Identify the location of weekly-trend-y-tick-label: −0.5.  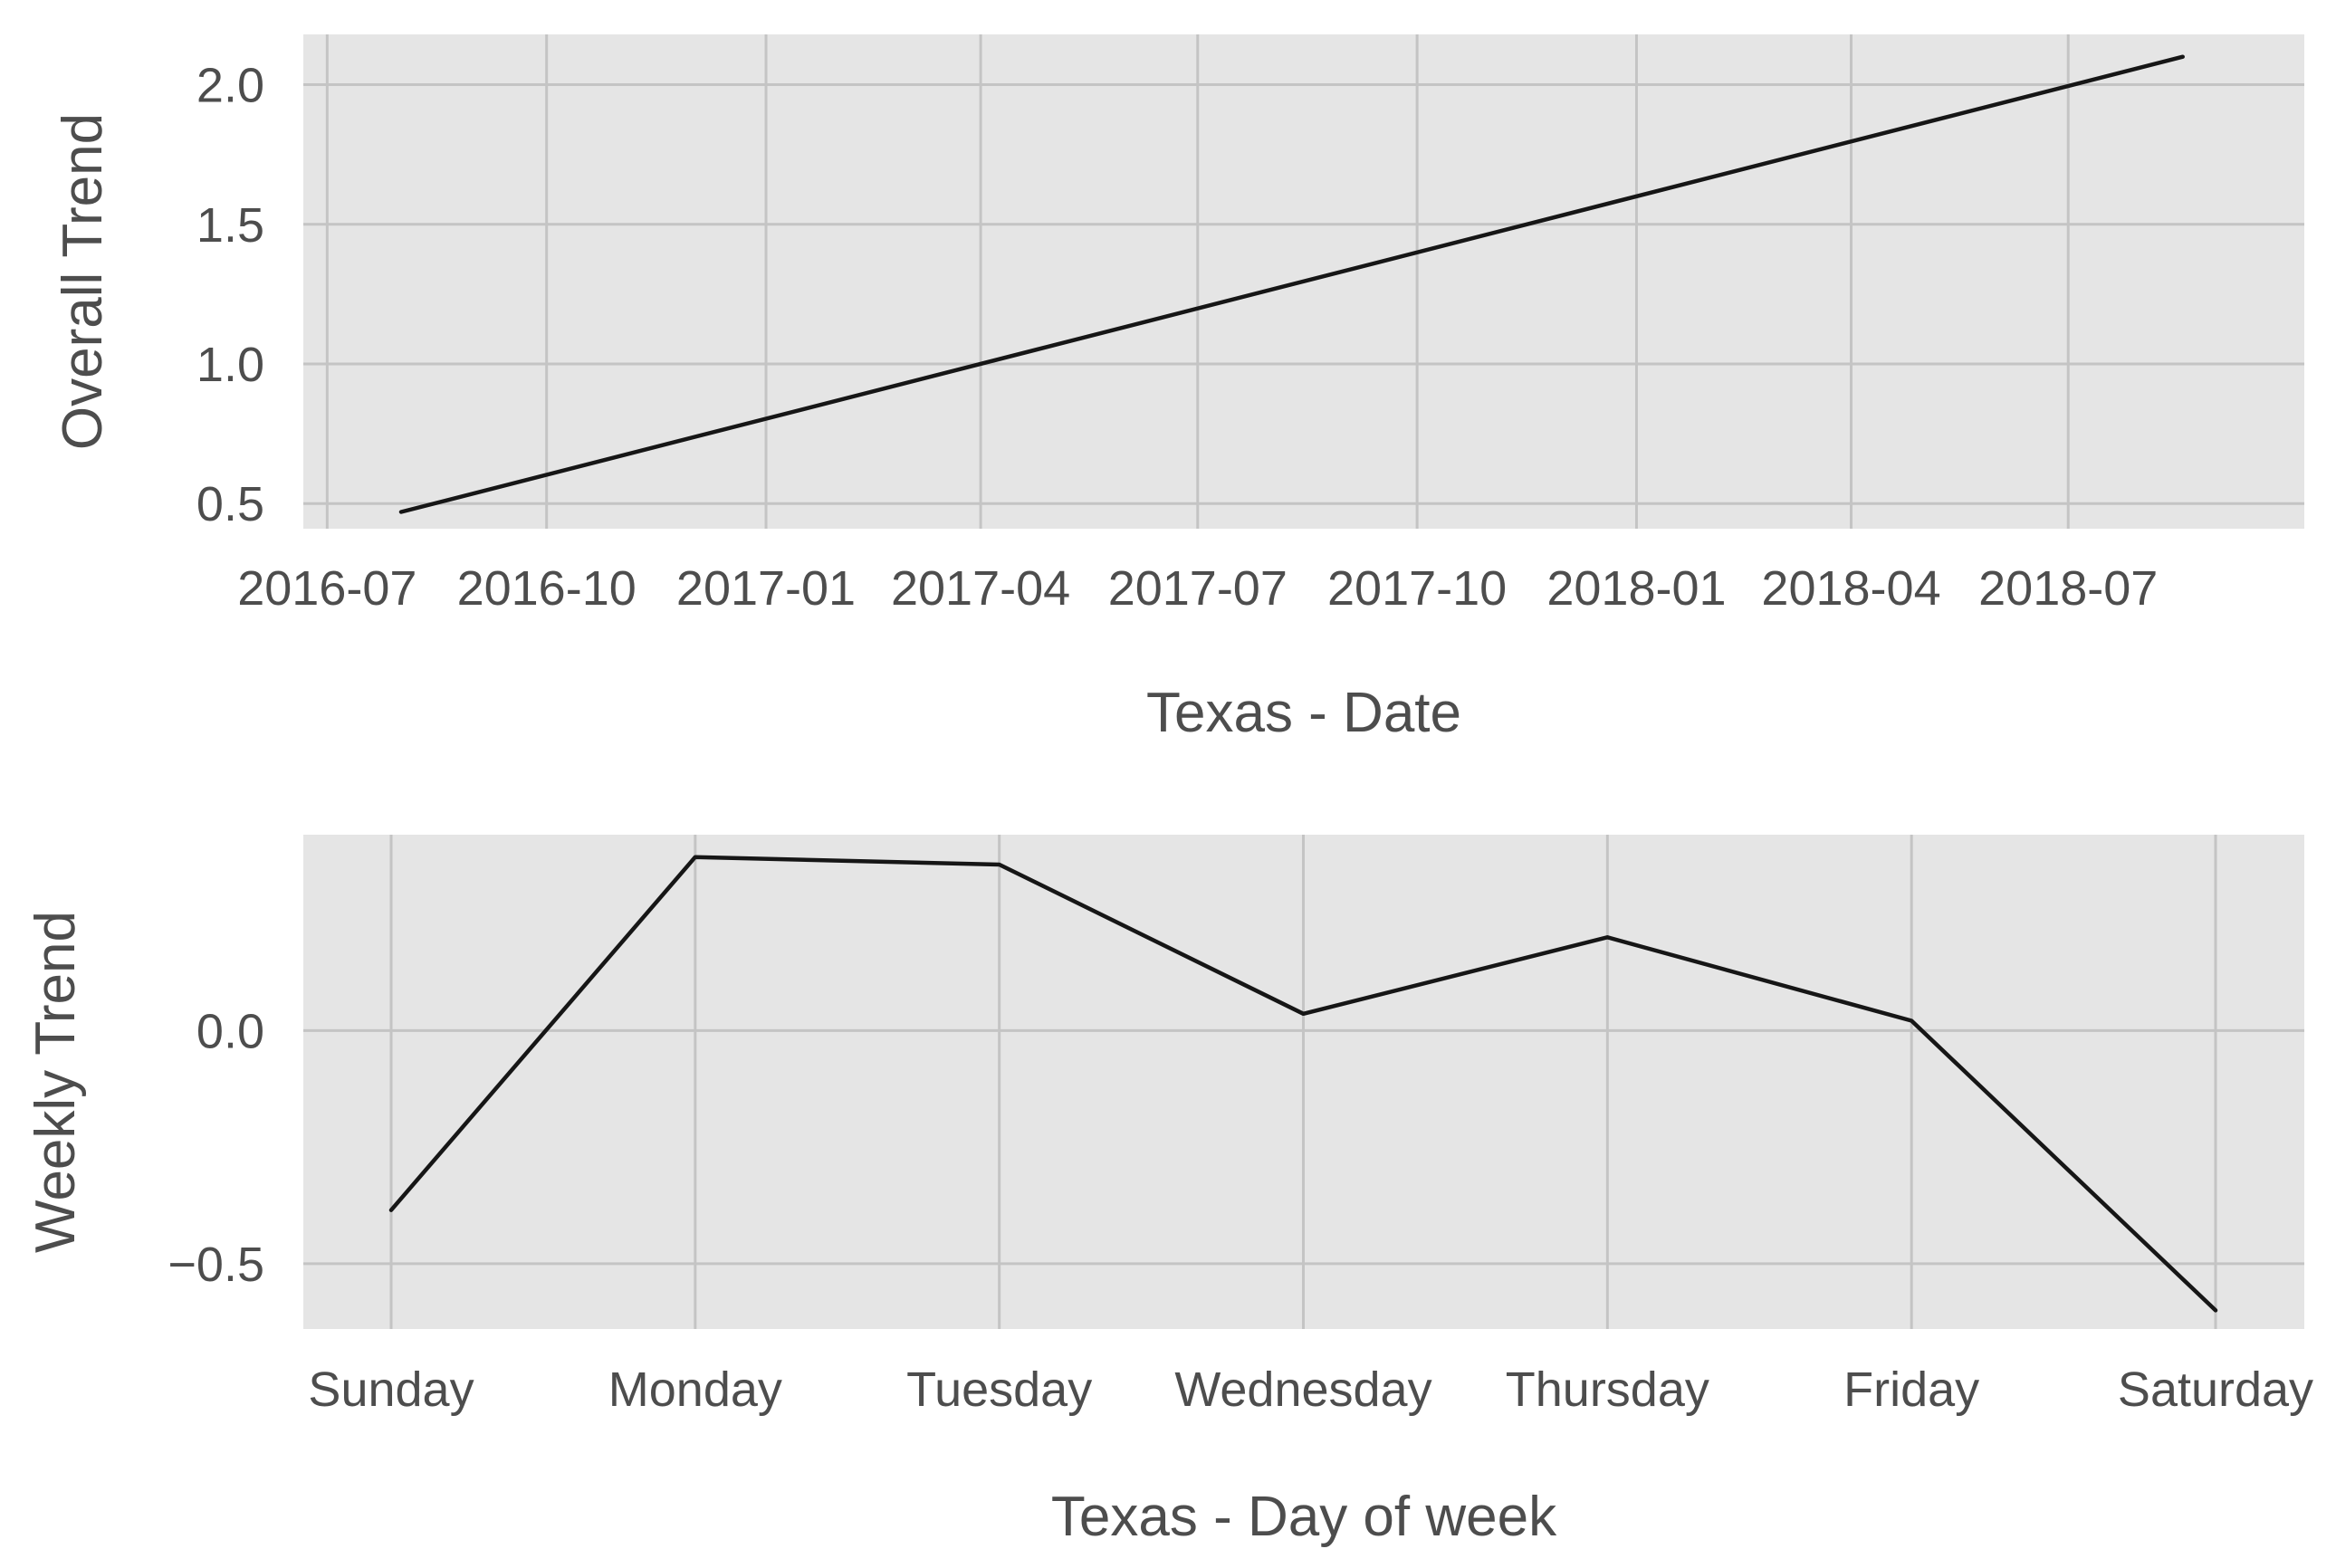
(216, 1265).